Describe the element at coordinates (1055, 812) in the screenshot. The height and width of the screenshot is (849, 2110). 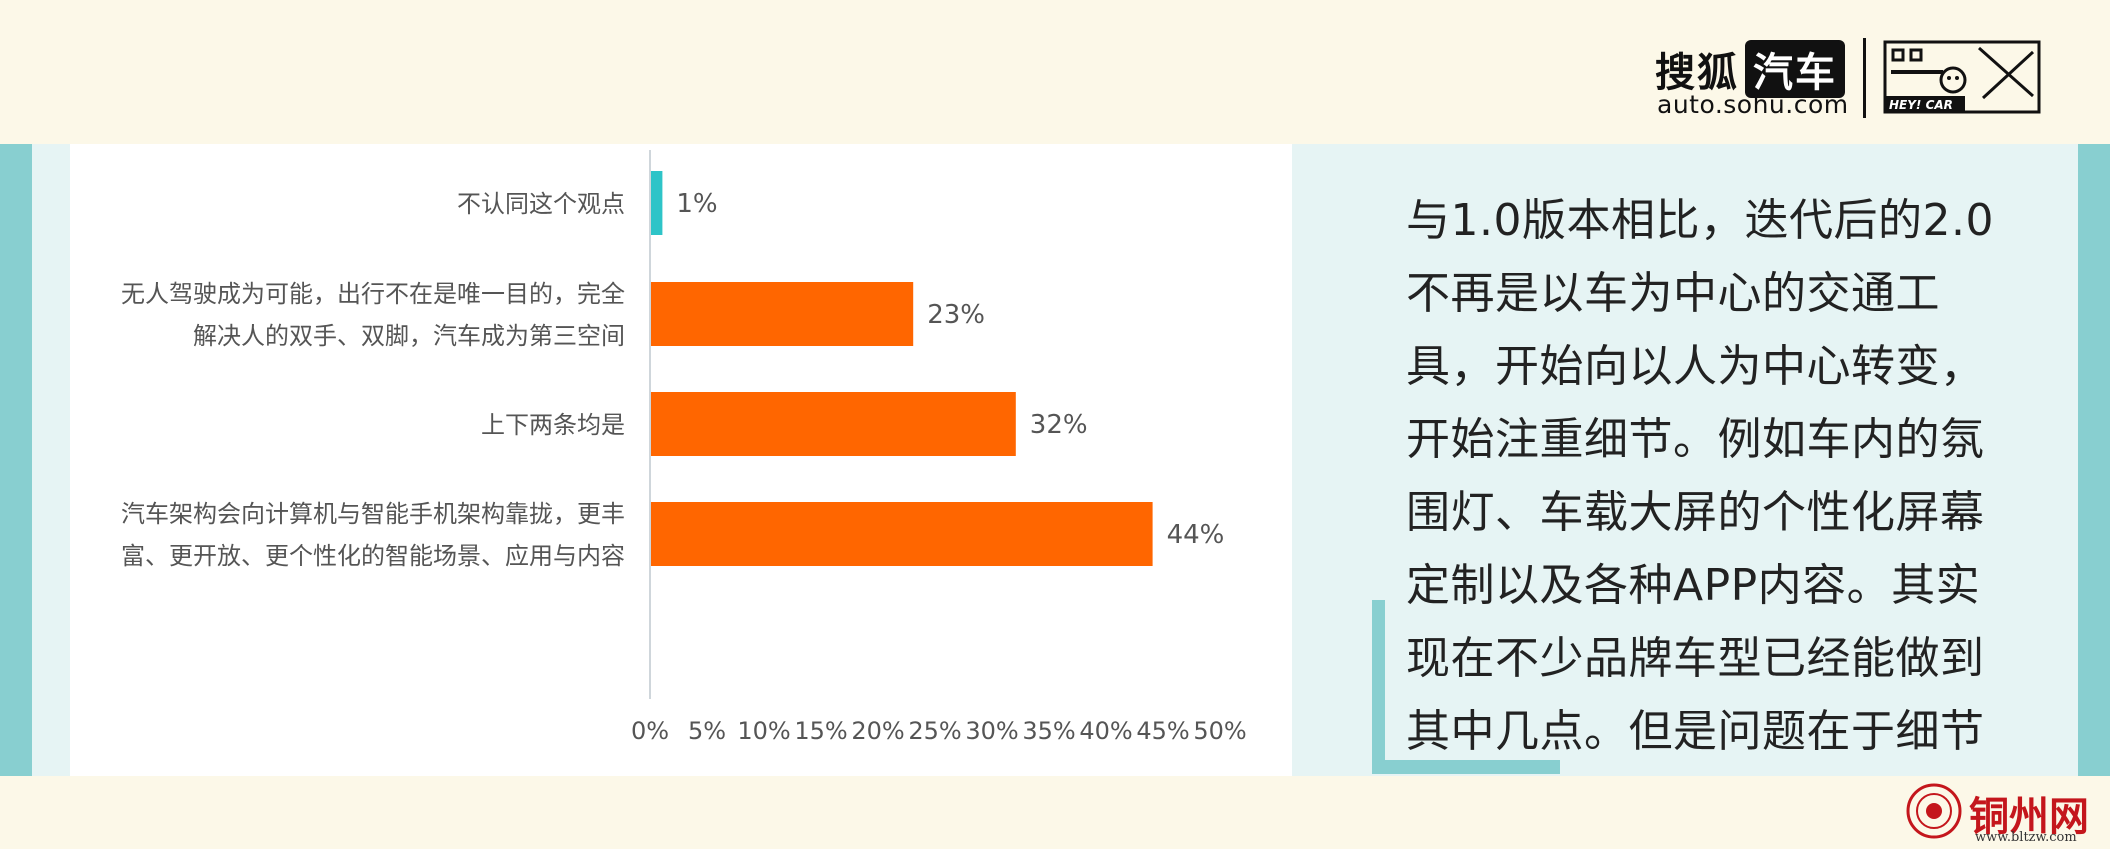
I see `footer-band` at that location.